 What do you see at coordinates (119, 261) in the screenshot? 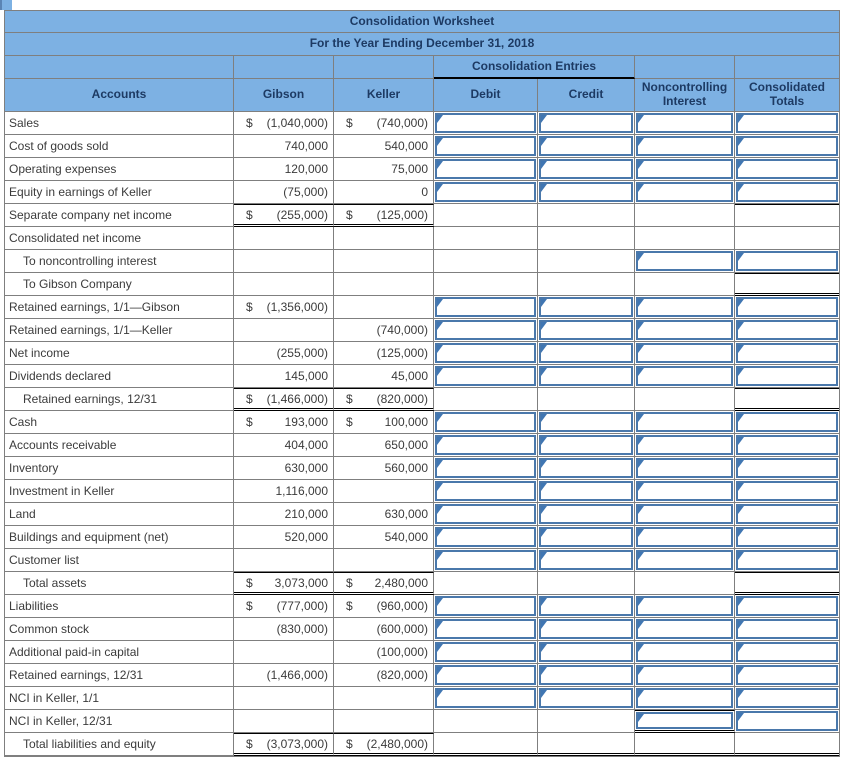
I see `account-label: To noncontrolling interest` at bounding box center [119, 261].